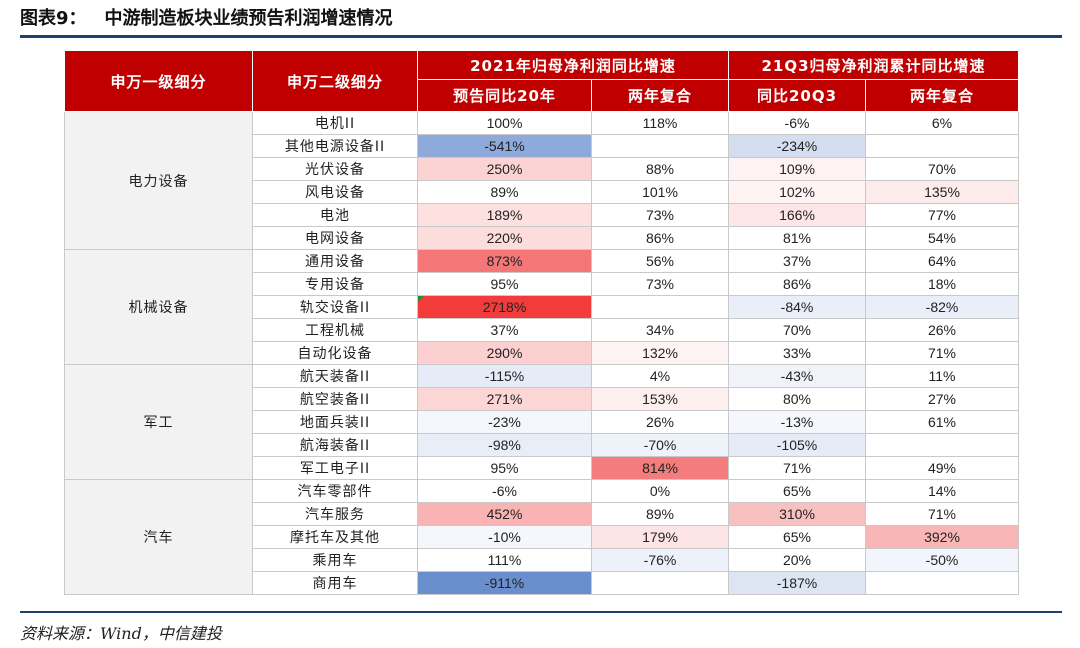 The height and width of the screenshot is (648, 1080). I want to click on figure-title-text: 中游制造板块业绩预告利润增速情况, so click(248, 18).